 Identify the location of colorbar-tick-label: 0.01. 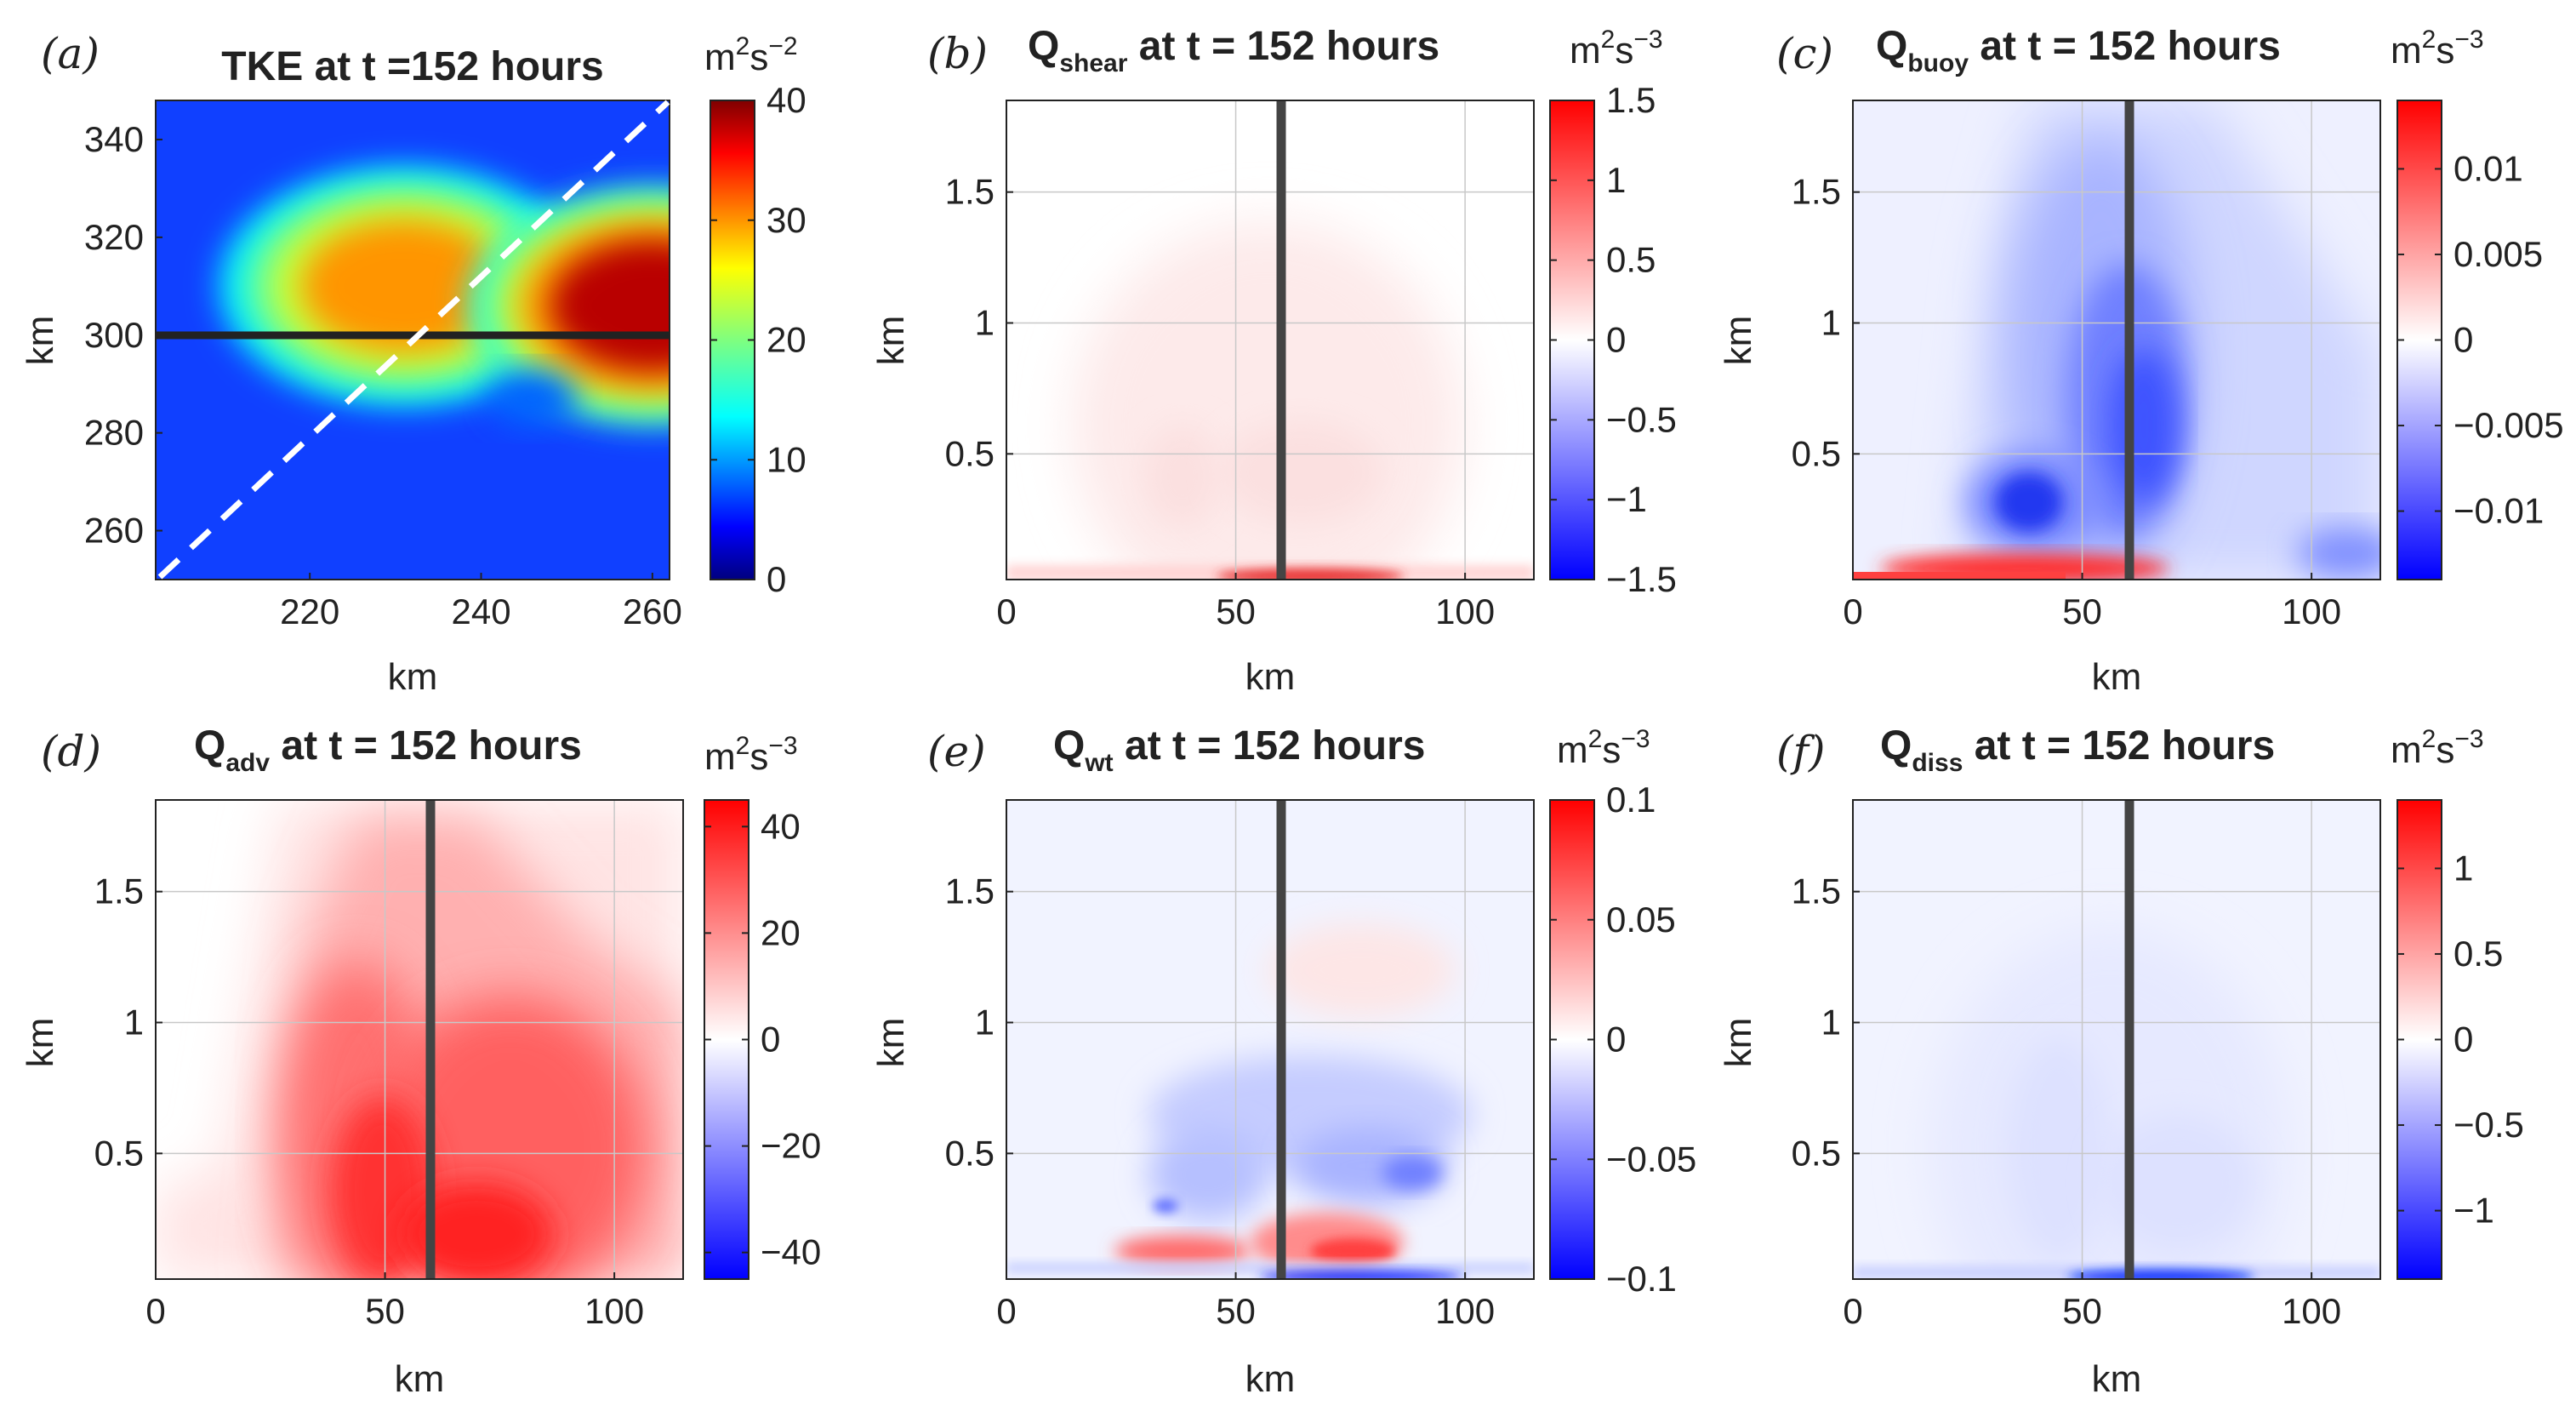
(2488, 168).